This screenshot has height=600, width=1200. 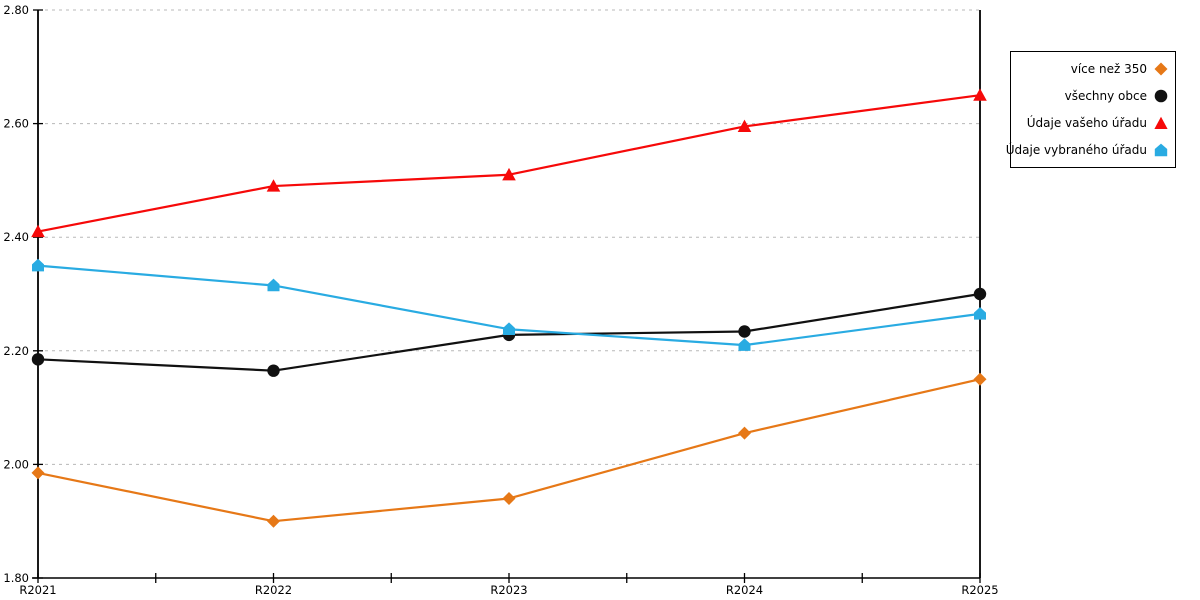 What do you see at coordinates (1108, 69) in the screenshot?
I see `legend-label: více než 350` at bounding box center [1108, 69].